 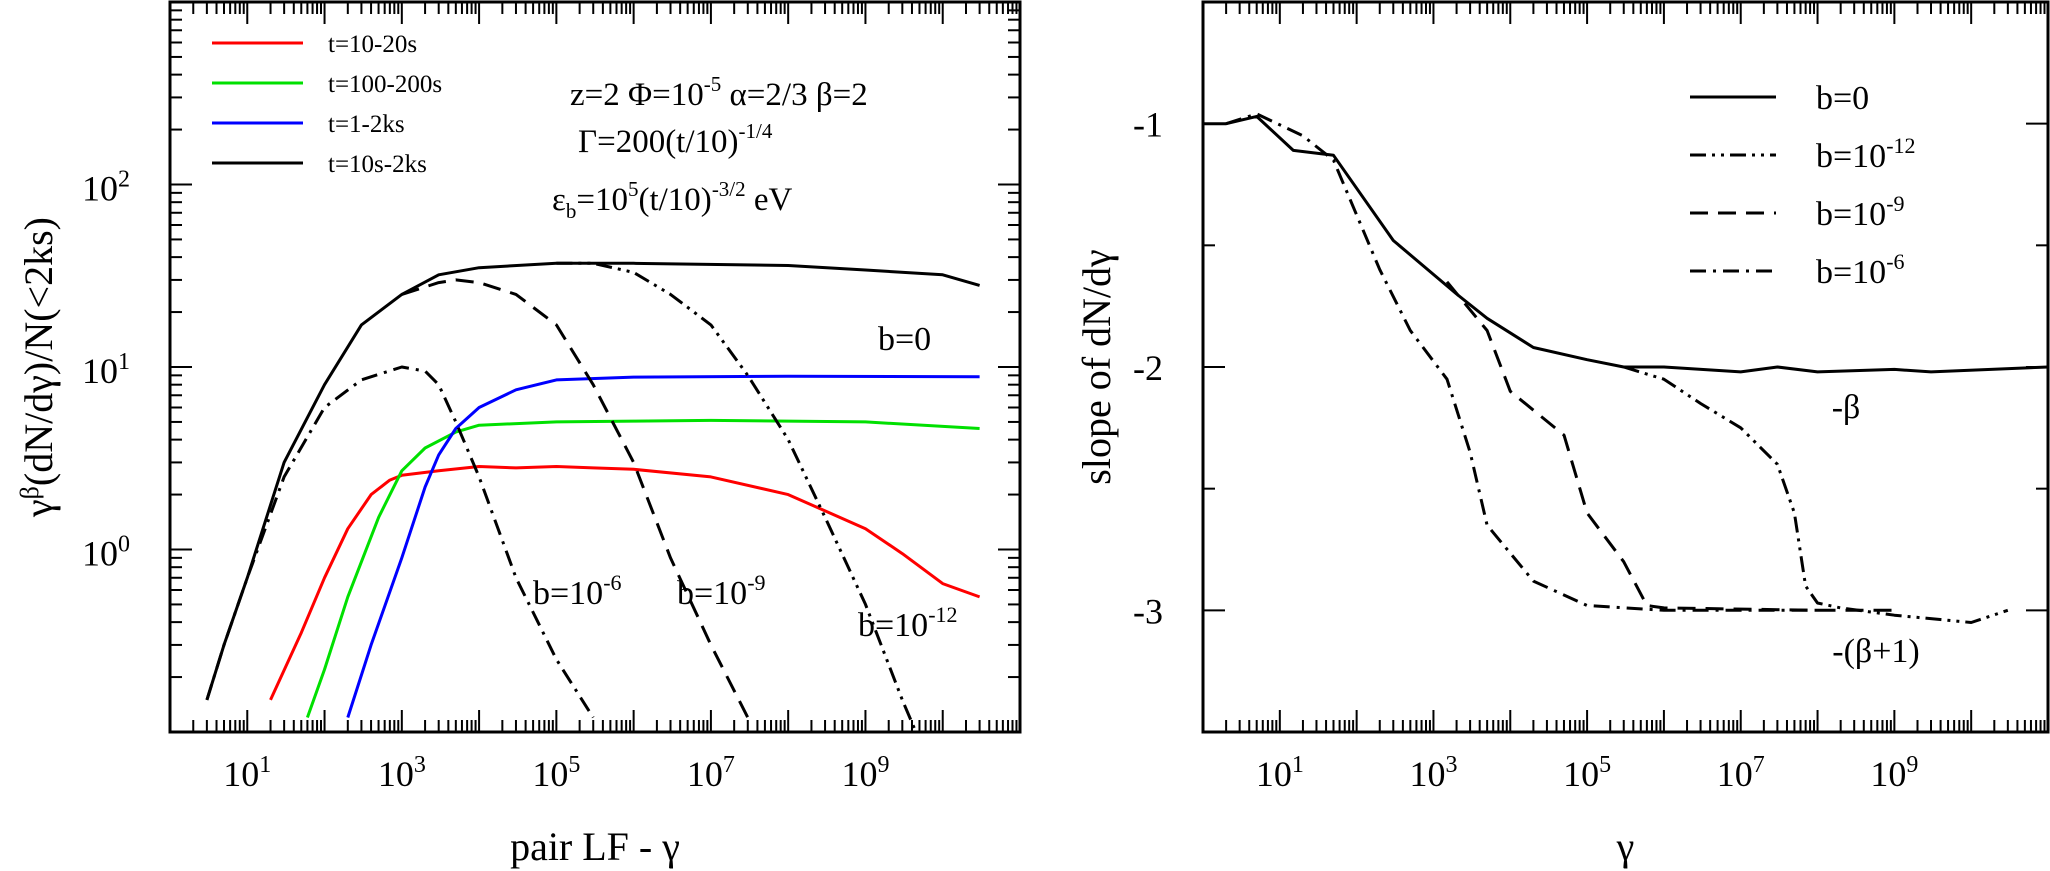 What do you see at coordinates (1860, 212) in the screenshot?
I see `legend-label: b=10-9` at bounding box center [1860, 212].